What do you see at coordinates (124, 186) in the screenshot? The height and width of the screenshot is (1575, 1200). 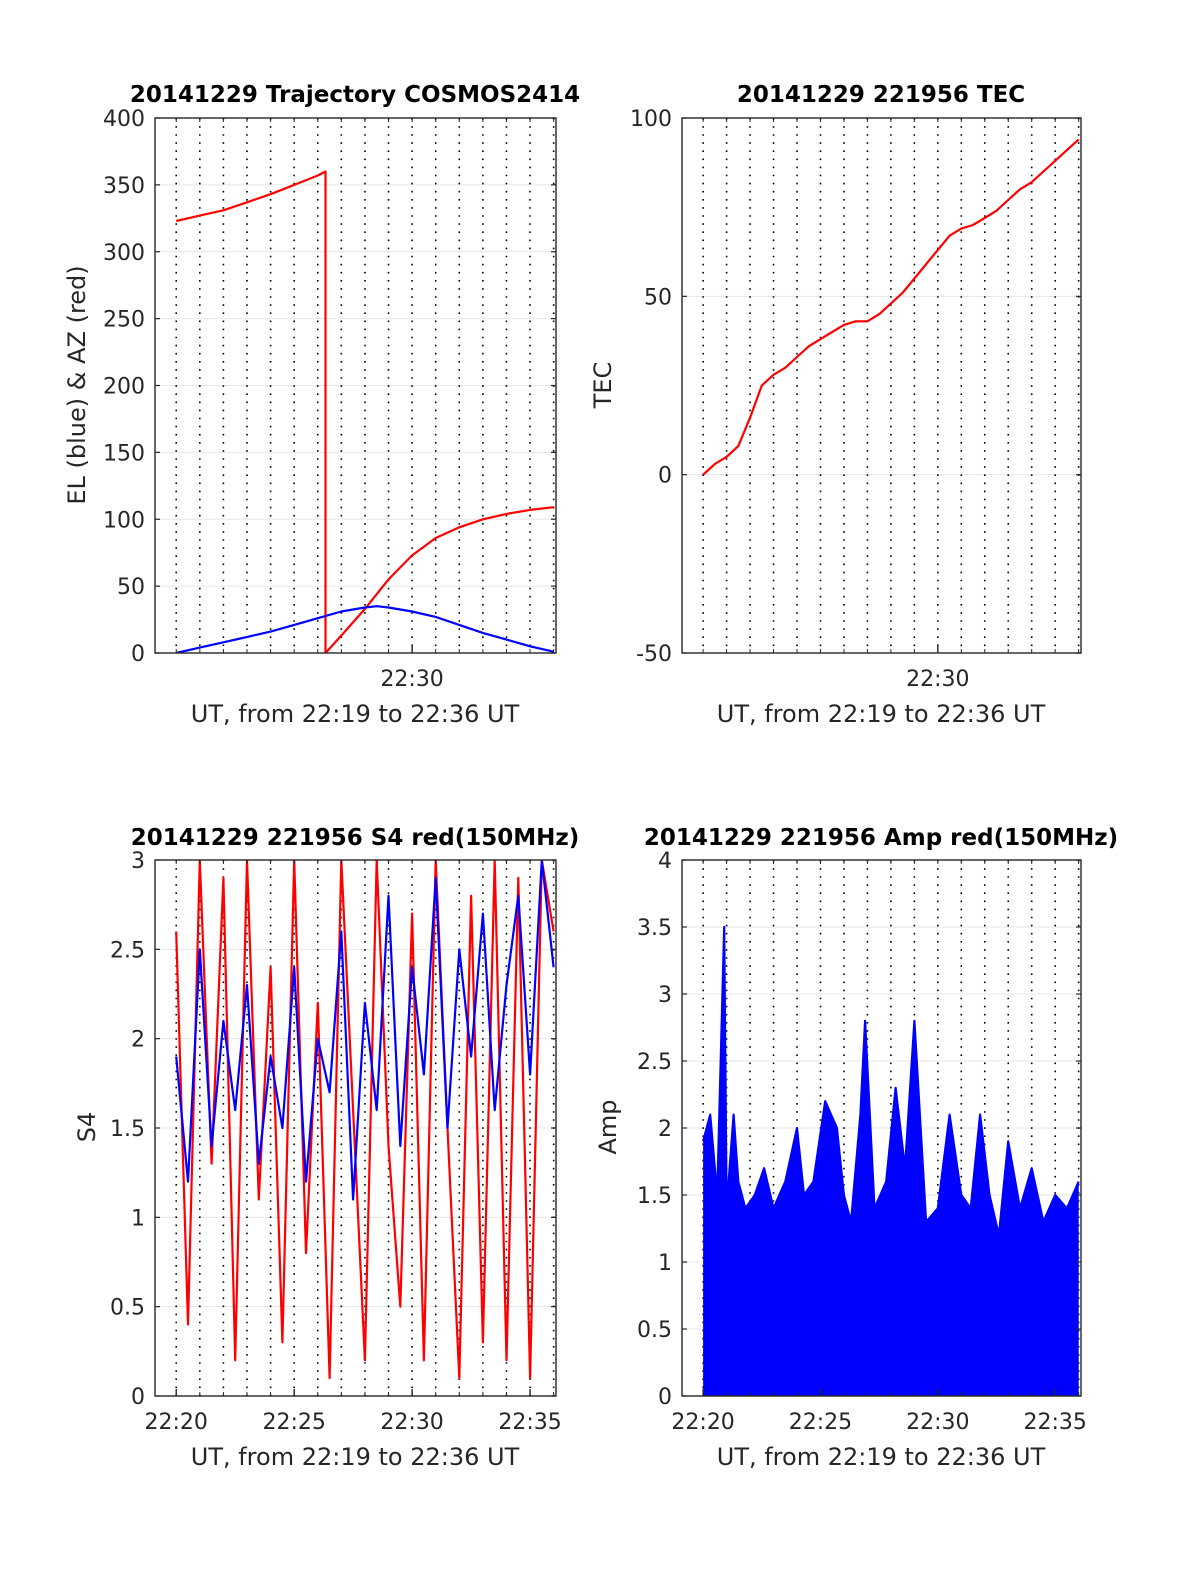 I see `y-tick-label: 350` at bounding box center [124, 186].